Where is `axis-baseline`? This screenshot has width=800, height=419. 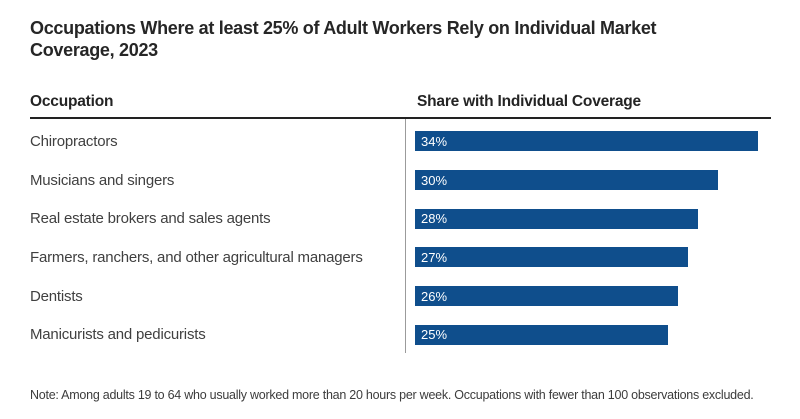 axis-baseline is located at coordinates (405, 236).